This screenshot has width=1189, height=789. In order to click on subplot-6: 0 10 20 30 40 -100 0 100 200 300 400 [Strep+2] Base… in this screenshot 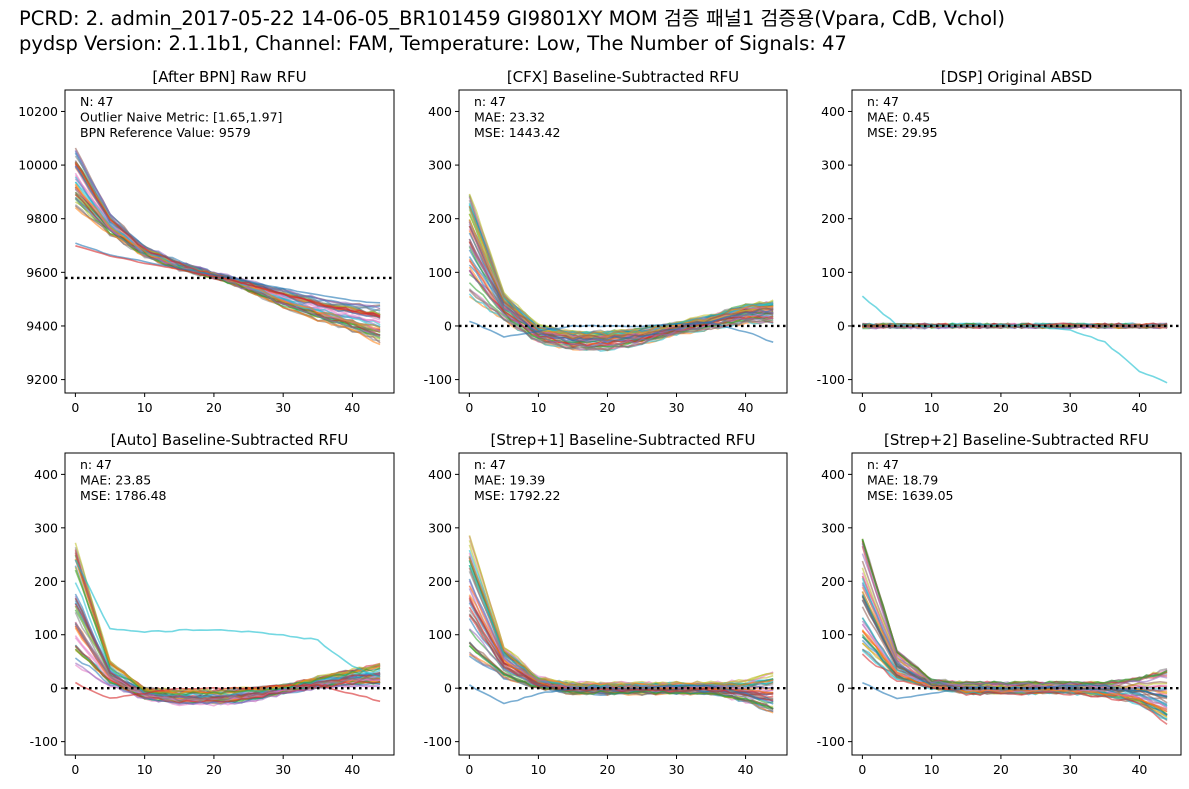, I will do `click(999, 604)`.